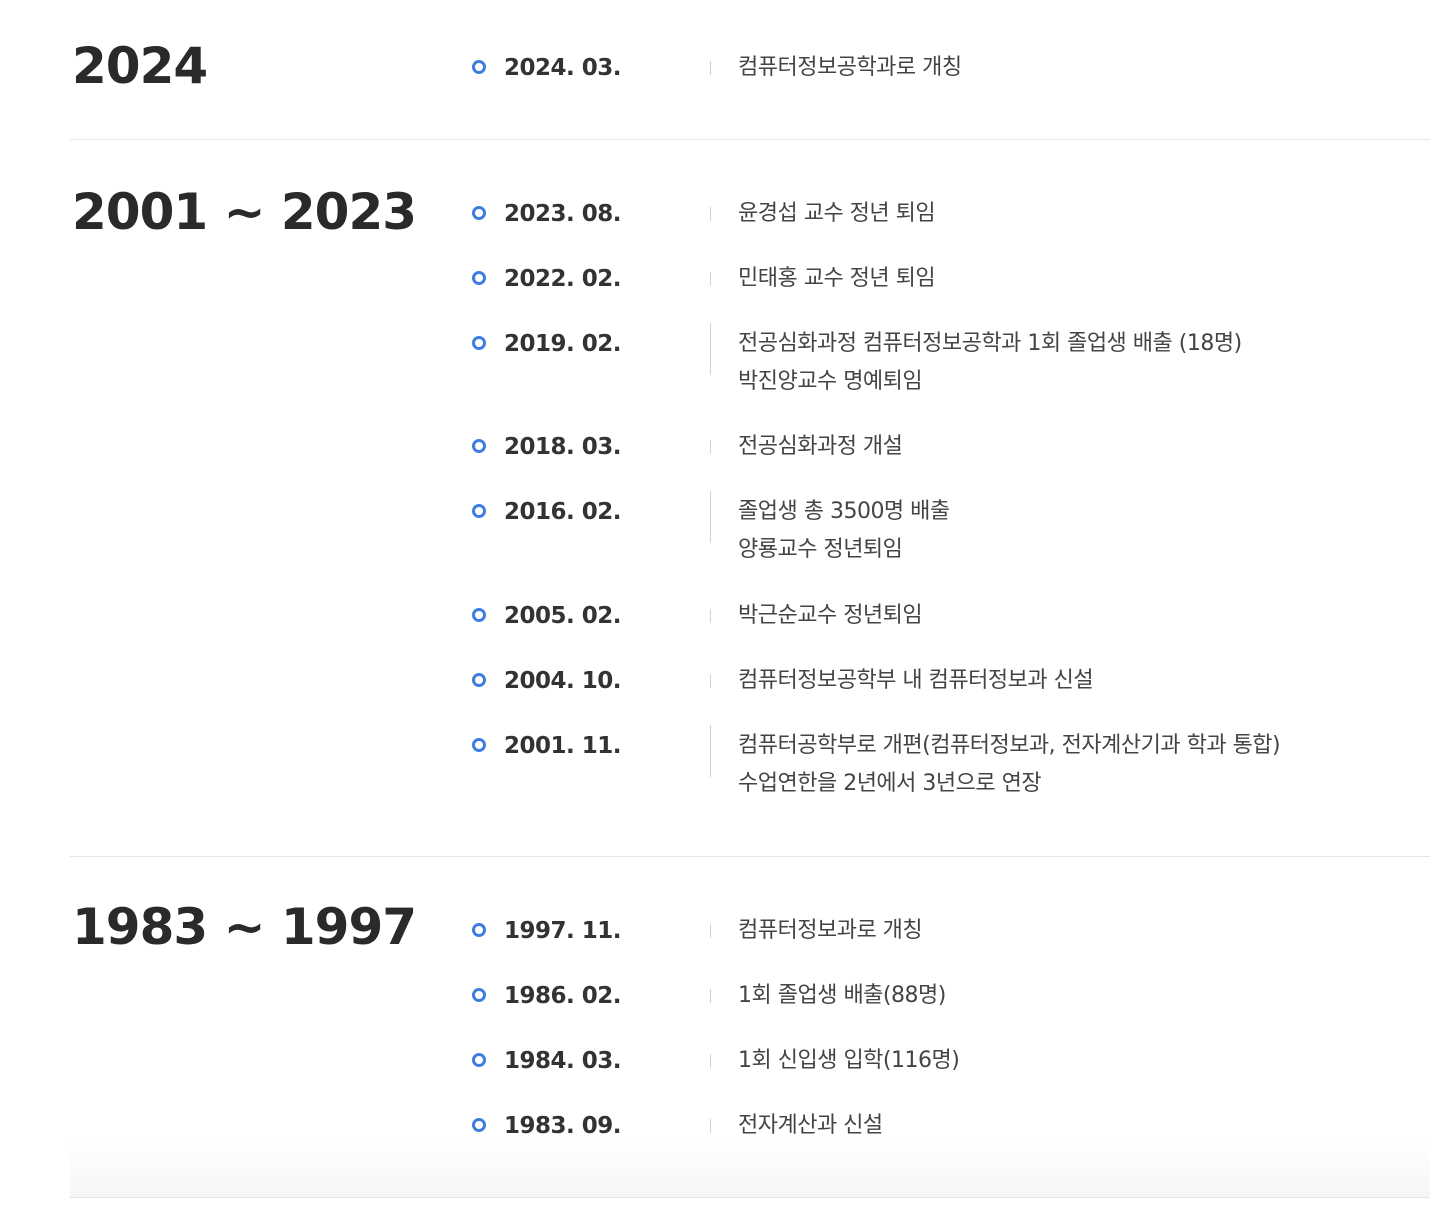 The height and width of the screenshot is (1210, 1430). I want to click on event-date: 2004. 10., so click(563, 681).